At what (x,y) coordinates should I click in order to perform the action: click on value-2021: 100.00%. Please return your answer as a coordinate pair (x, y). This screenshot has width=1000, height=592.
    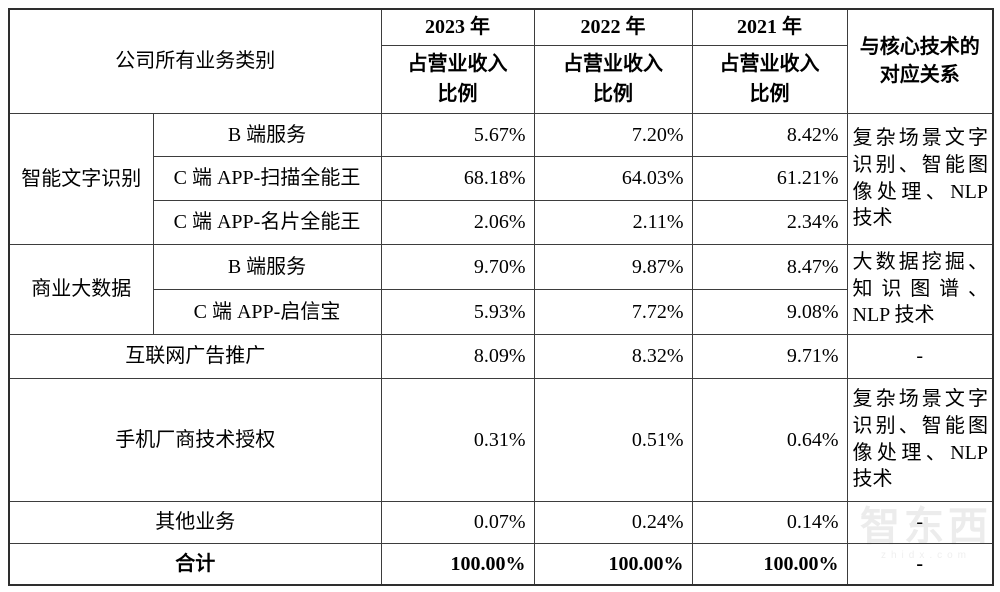
    Looking at the image, I should click on (769, 564).